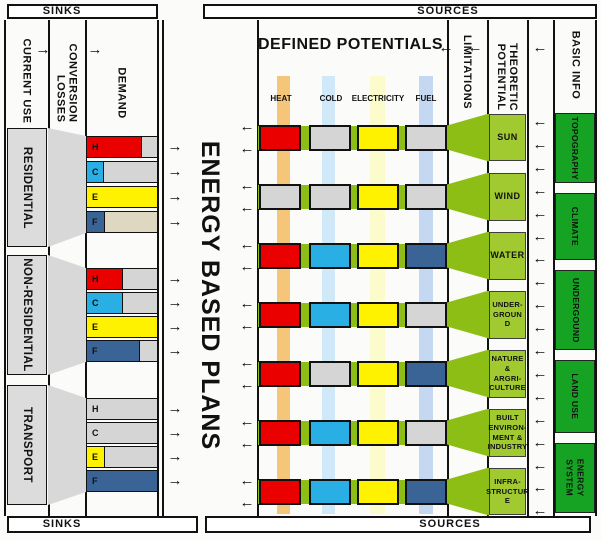 The height and width of the screenshot is (540, 601). I want to click on source-box-wind: WIND, so click(507, 196).